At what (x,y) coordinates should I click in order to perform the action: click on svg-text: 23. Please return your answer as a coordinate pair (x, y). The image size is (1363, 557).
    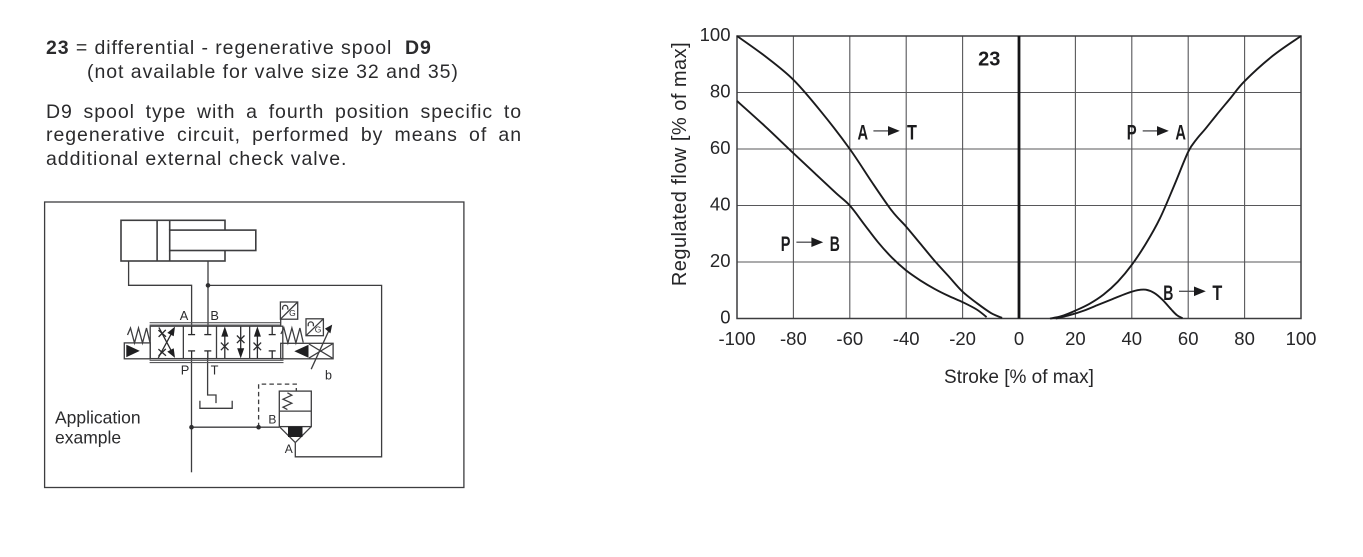
    Looking at the image, I should click on (989, 59).